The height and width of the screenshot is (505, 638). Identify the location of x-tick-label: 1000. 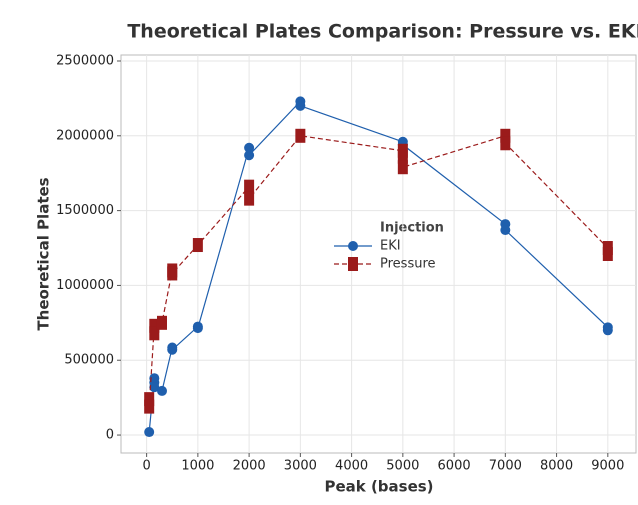
(197, 466).